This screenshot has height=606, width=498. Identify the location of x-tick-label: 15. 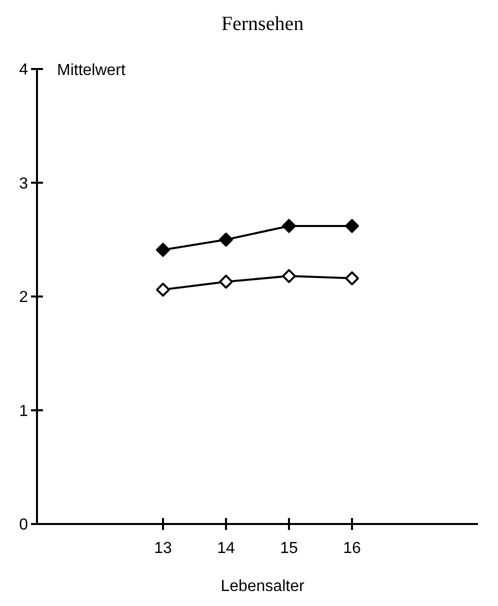
(289, 548).